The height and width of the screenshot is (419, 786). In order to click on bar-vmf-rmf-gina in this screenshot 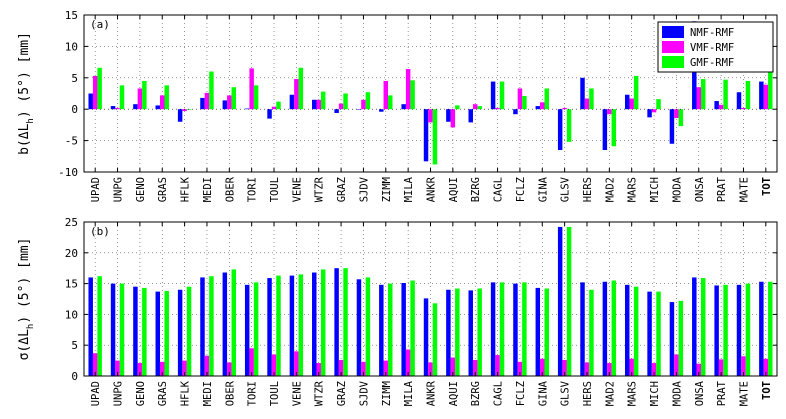, I will do `click(542, 367)`.